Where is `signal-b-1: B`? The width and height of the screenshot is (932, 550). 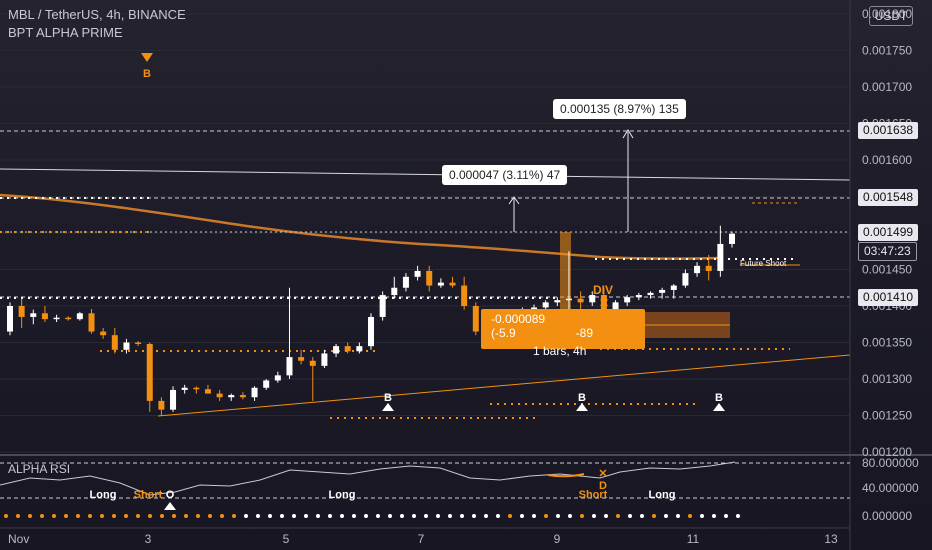
signal-b-1: B is located at coordinates (388, 398).